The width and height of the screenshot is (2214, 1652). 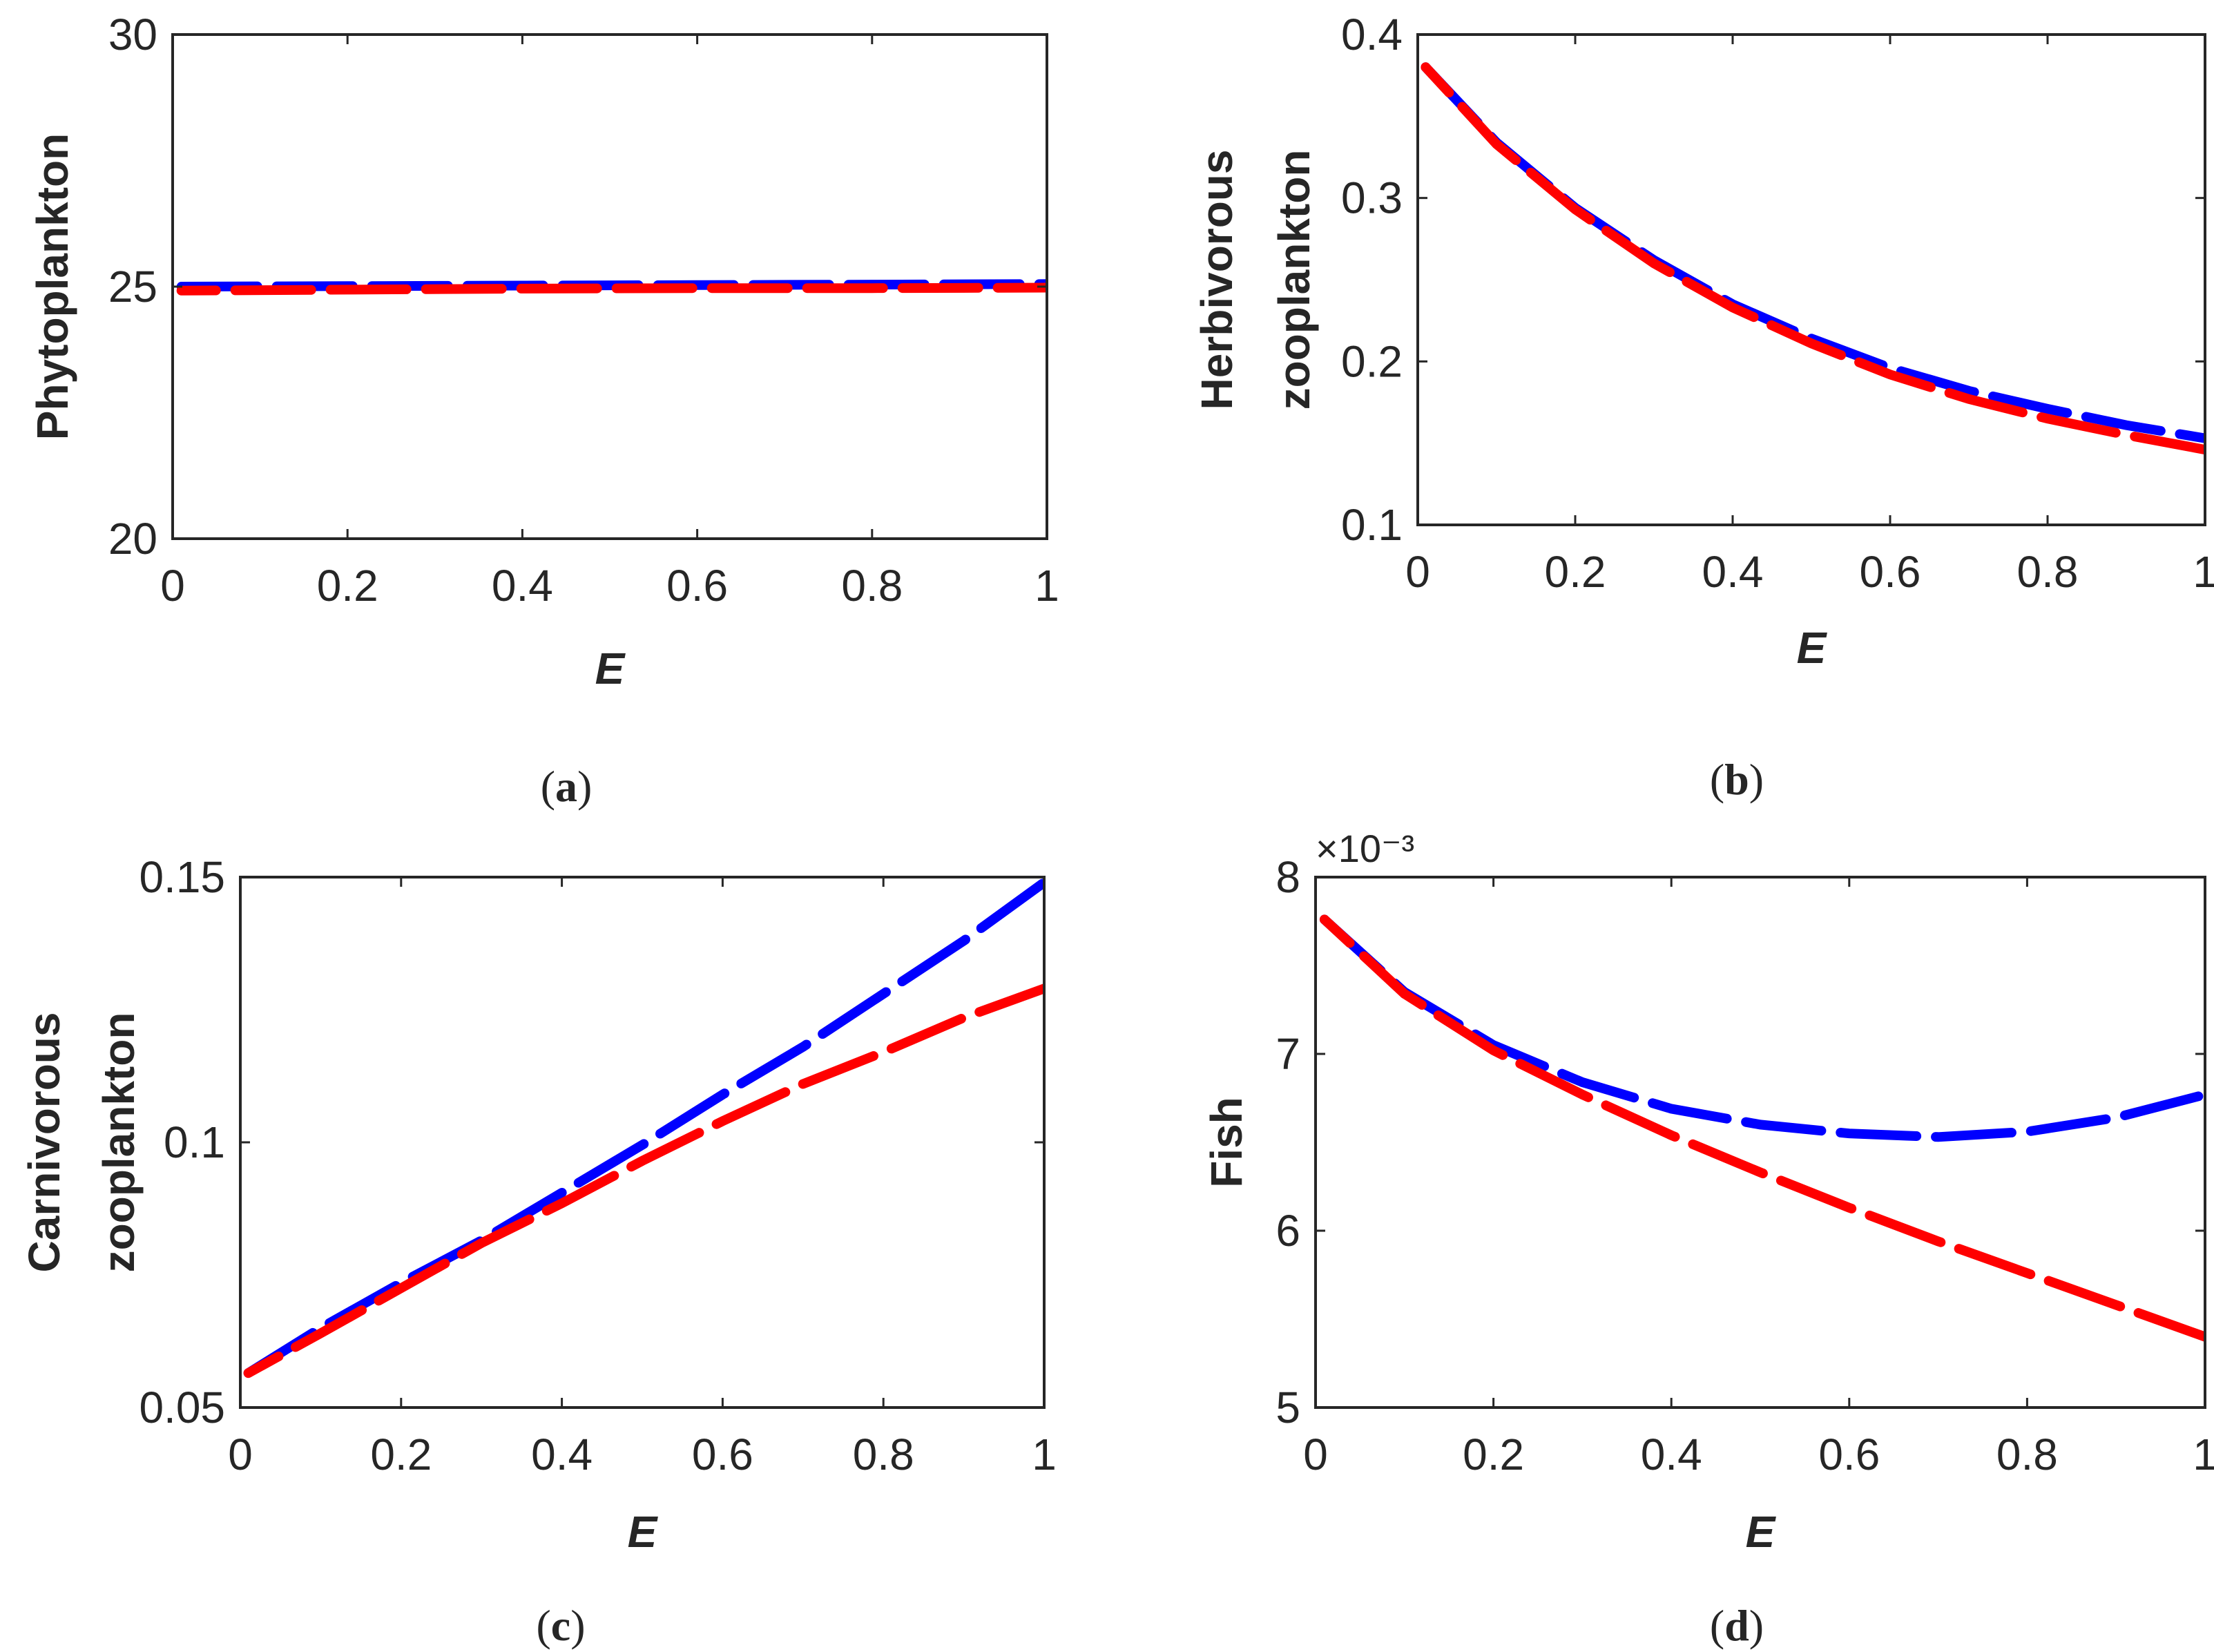 I want to click on y-axis-label: Fish, so click(x=1226, y=1142).